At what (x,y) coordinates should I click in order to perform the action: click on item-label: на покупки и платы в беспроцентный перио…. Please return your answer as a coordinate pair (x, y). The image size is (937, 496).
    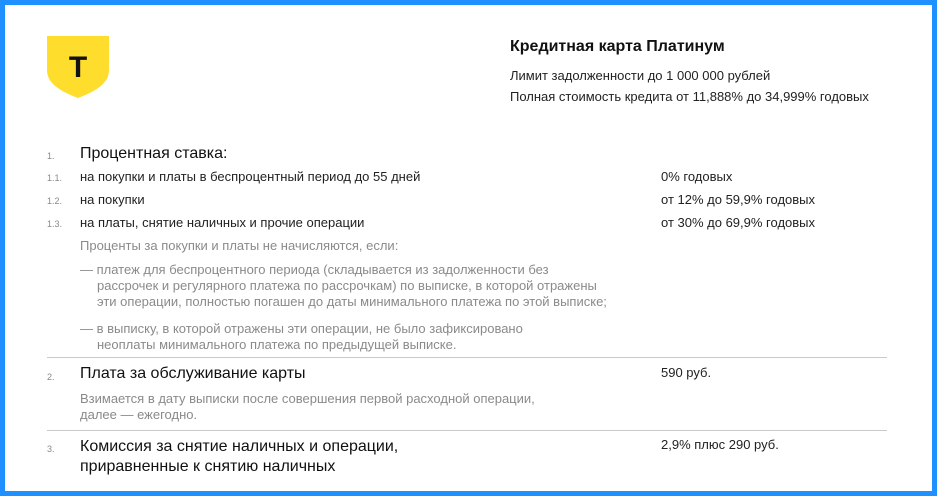
    Looking at the image, I should click on (250, 176).